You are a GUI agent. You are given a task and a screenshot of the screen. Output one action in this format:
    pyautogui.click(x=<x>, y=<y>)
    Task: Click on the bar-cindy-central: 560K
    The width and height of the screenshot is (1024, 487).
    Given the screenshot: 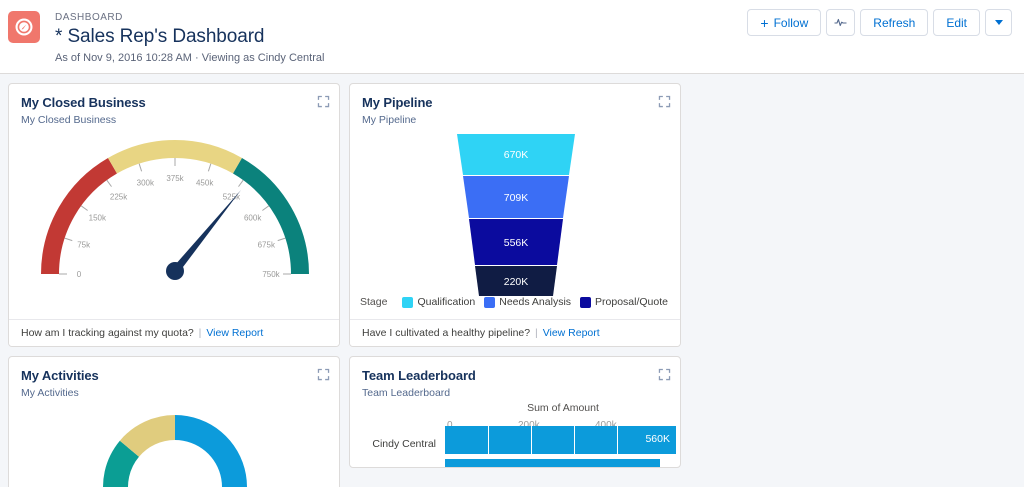 What is the action you would take?
    pyautogui.click(x=560, y=440)
    